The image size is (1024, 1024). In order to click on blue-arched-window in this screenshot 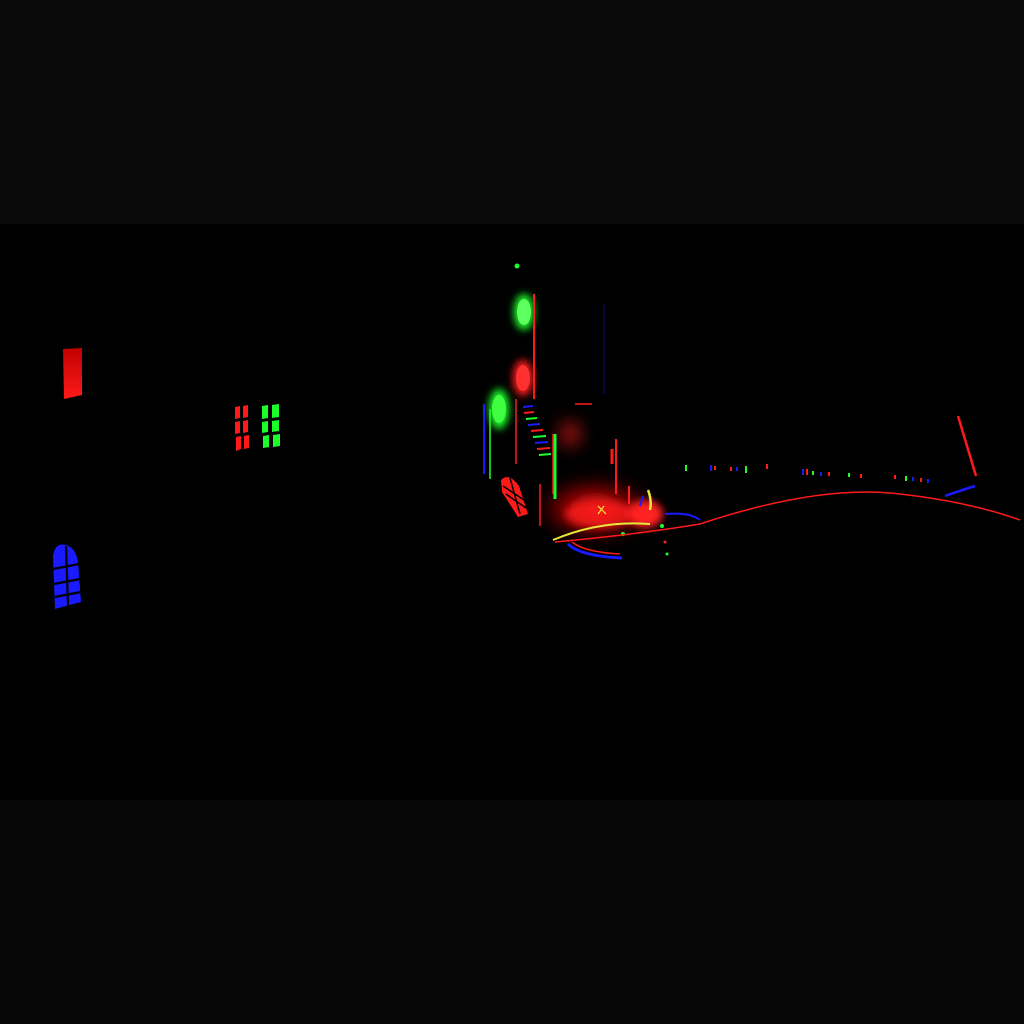, I will do `click(67, 576)`.